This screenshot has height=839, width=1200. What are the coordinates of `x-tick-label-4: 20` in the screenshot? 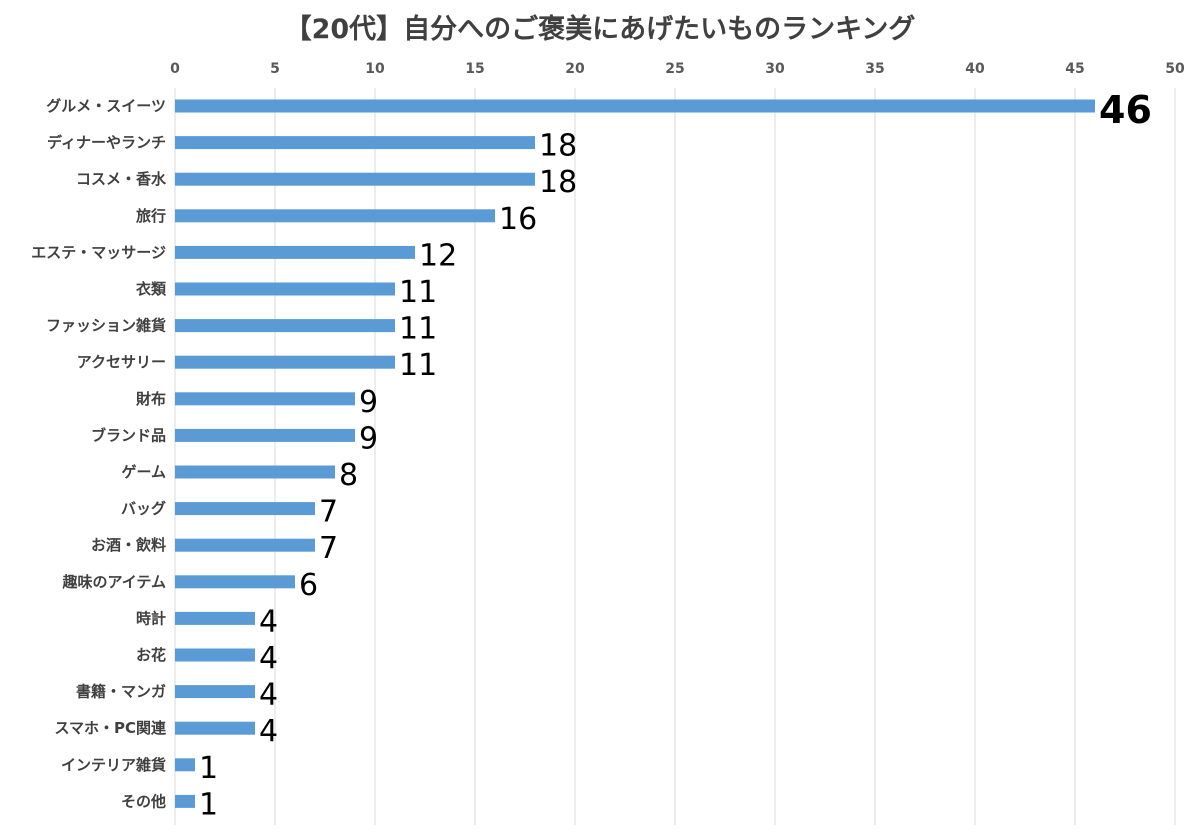 It's located at (575, 69).